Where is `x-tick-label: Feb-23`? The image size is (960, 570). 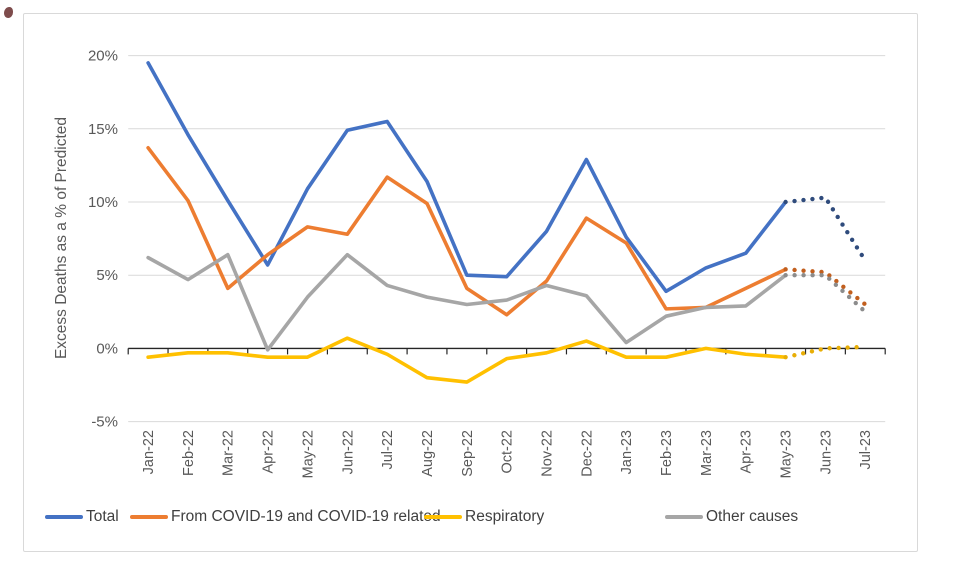
x-tick-label: Feb-23 is located at coordinates (667, 453).